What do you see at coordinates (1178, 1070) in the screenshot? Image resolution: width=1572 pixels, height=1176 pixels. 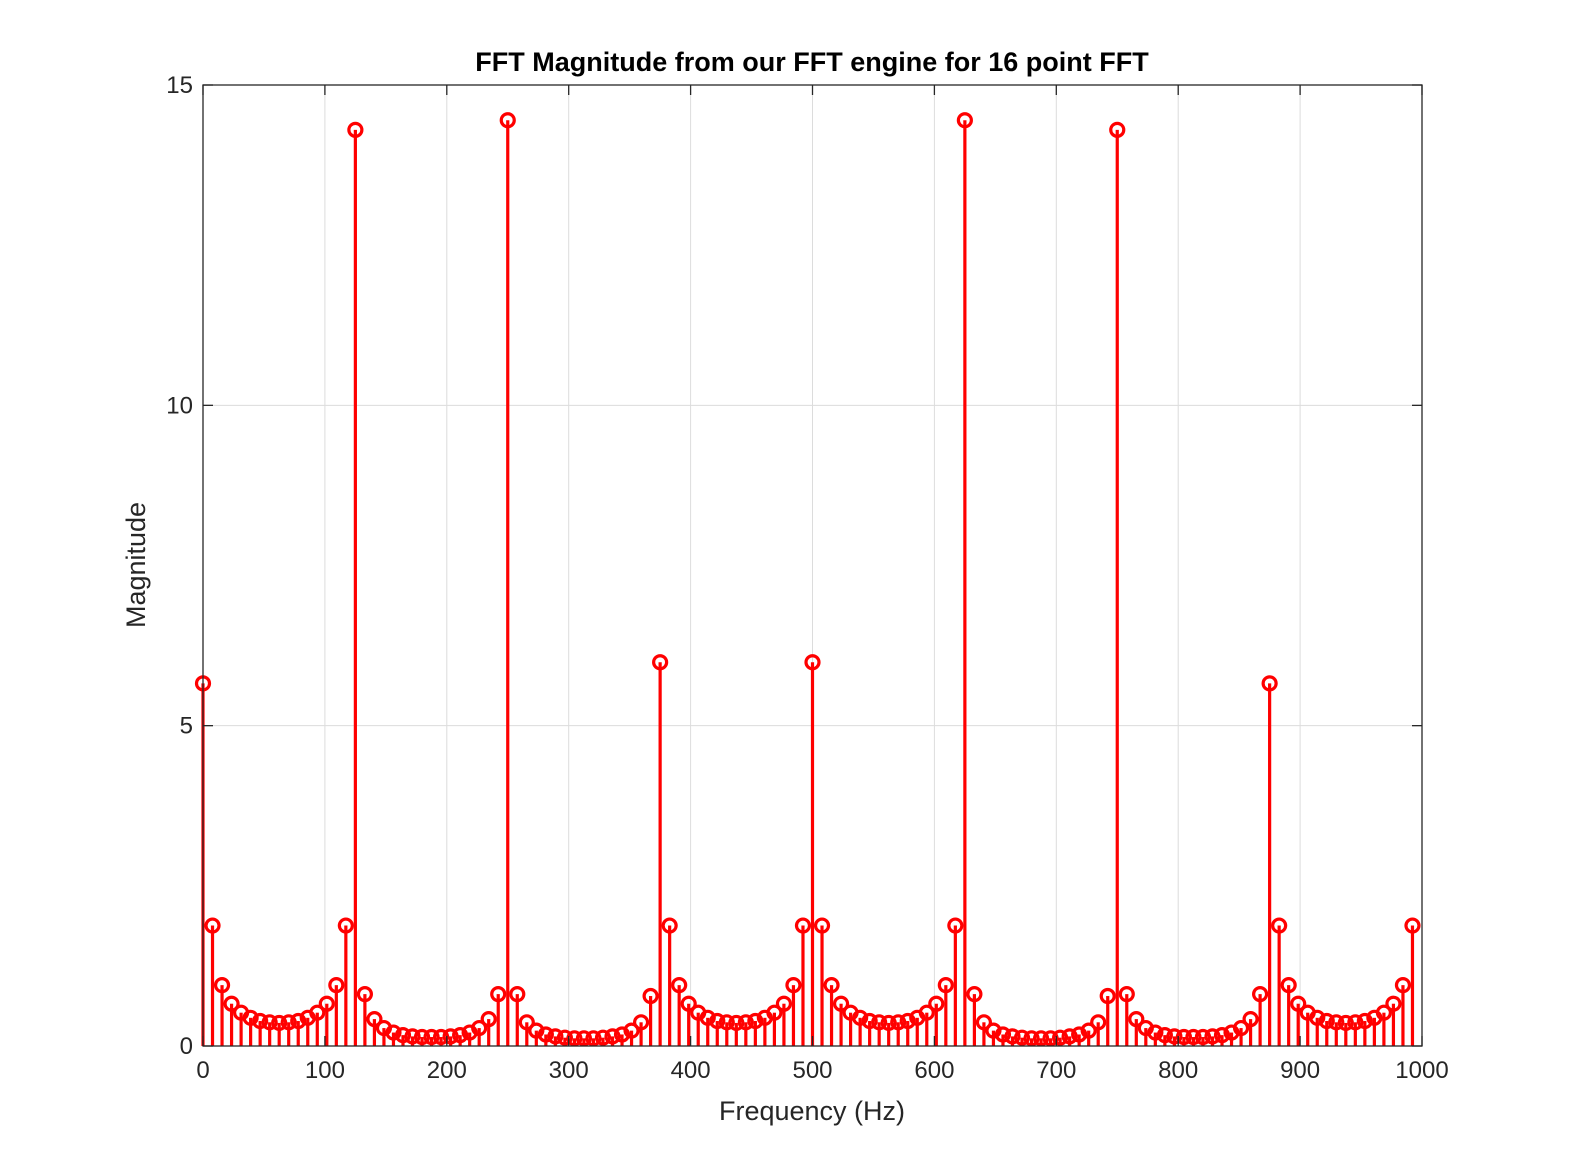 I see `x-tick-label: 800` at bounding box center [1178, 1070].